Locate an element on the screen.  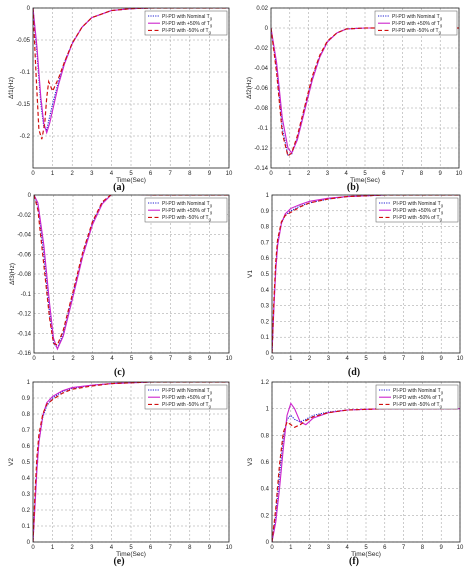
y-tick-label: 0.5 is located at coordinates (265, 275).